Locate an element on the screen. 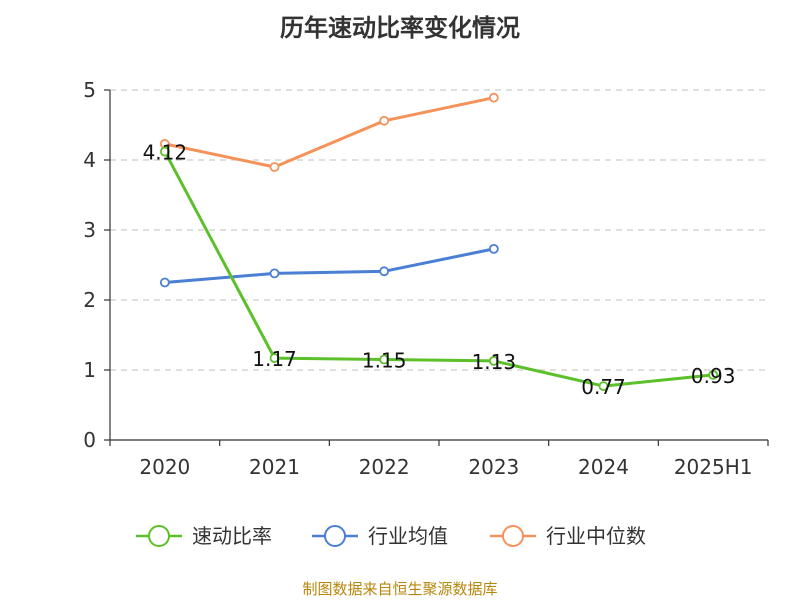 This screenshot has width=800, height=600. legend: 速动比率 行业均值 行业中位数 is located at coordinates (391, 536).